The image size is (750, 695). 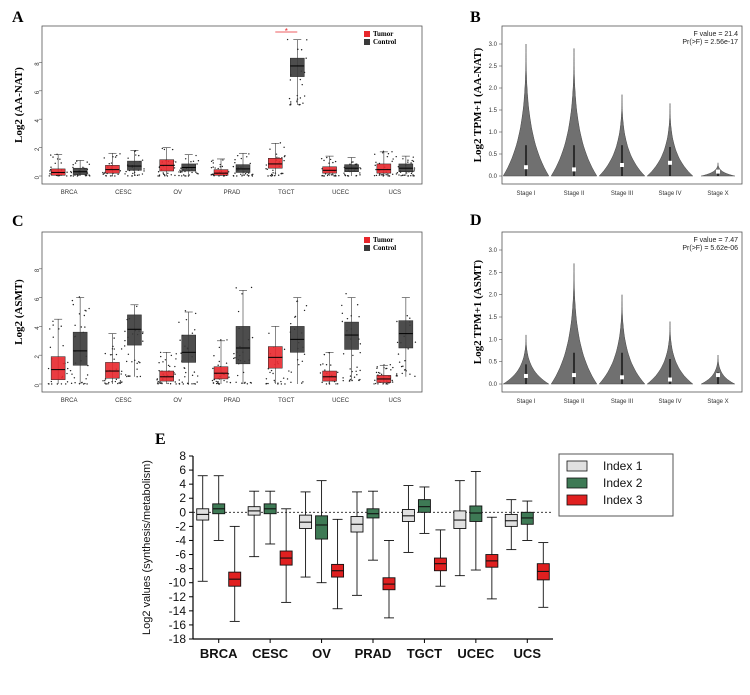 I want to click on y-tick-label: 1.5, so click(x=493, y=111).